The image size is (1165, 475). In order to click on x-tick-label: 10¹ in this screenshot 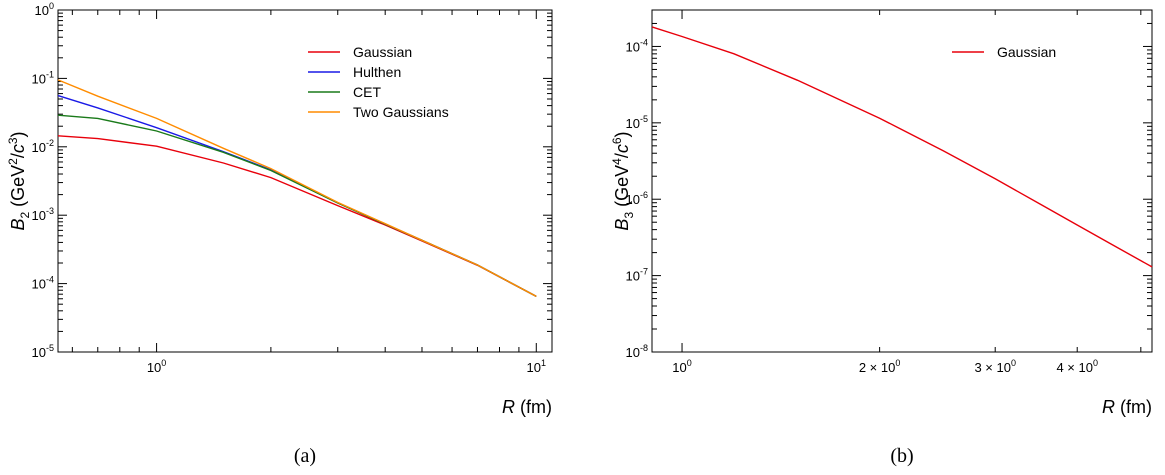, I will do `click(536, 366)`.